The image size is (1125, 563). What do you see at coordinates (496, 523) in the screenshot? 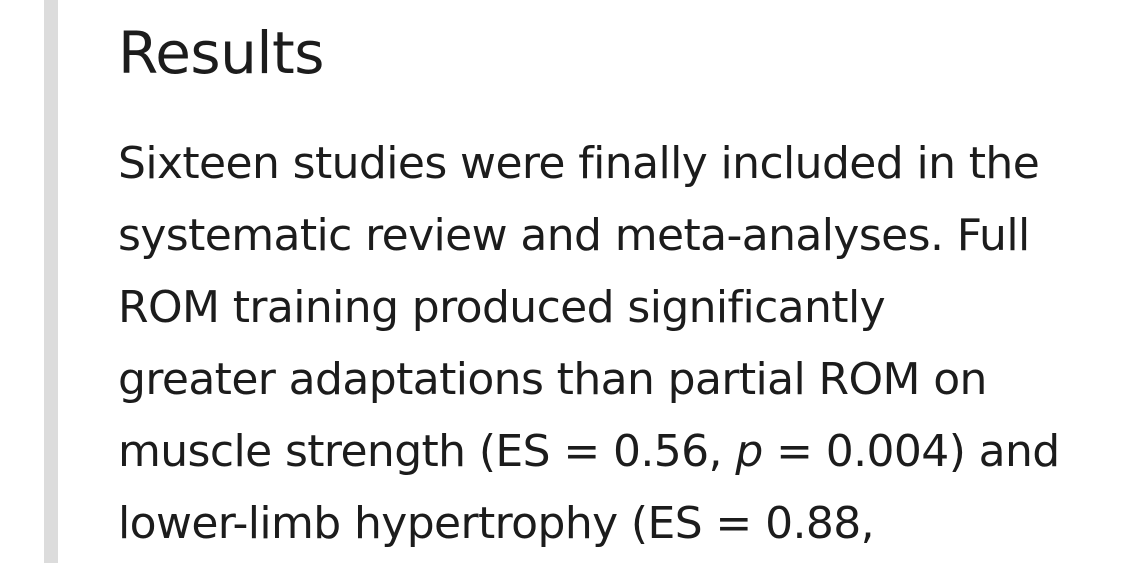
I see `paragraph-line: lower-limb hypertrophy (ES = 0.88,` at bounding box center [496, 523].